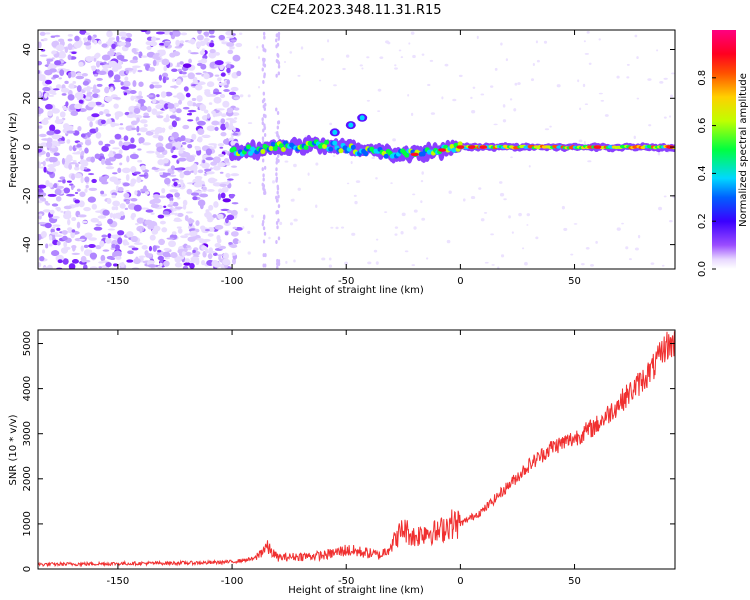 This screenshot has width=750, height=600. What do you see at coordinates (232, 581) in the screenshot?
I see `x-tick-label: -100` at bounding box center [232, 581].